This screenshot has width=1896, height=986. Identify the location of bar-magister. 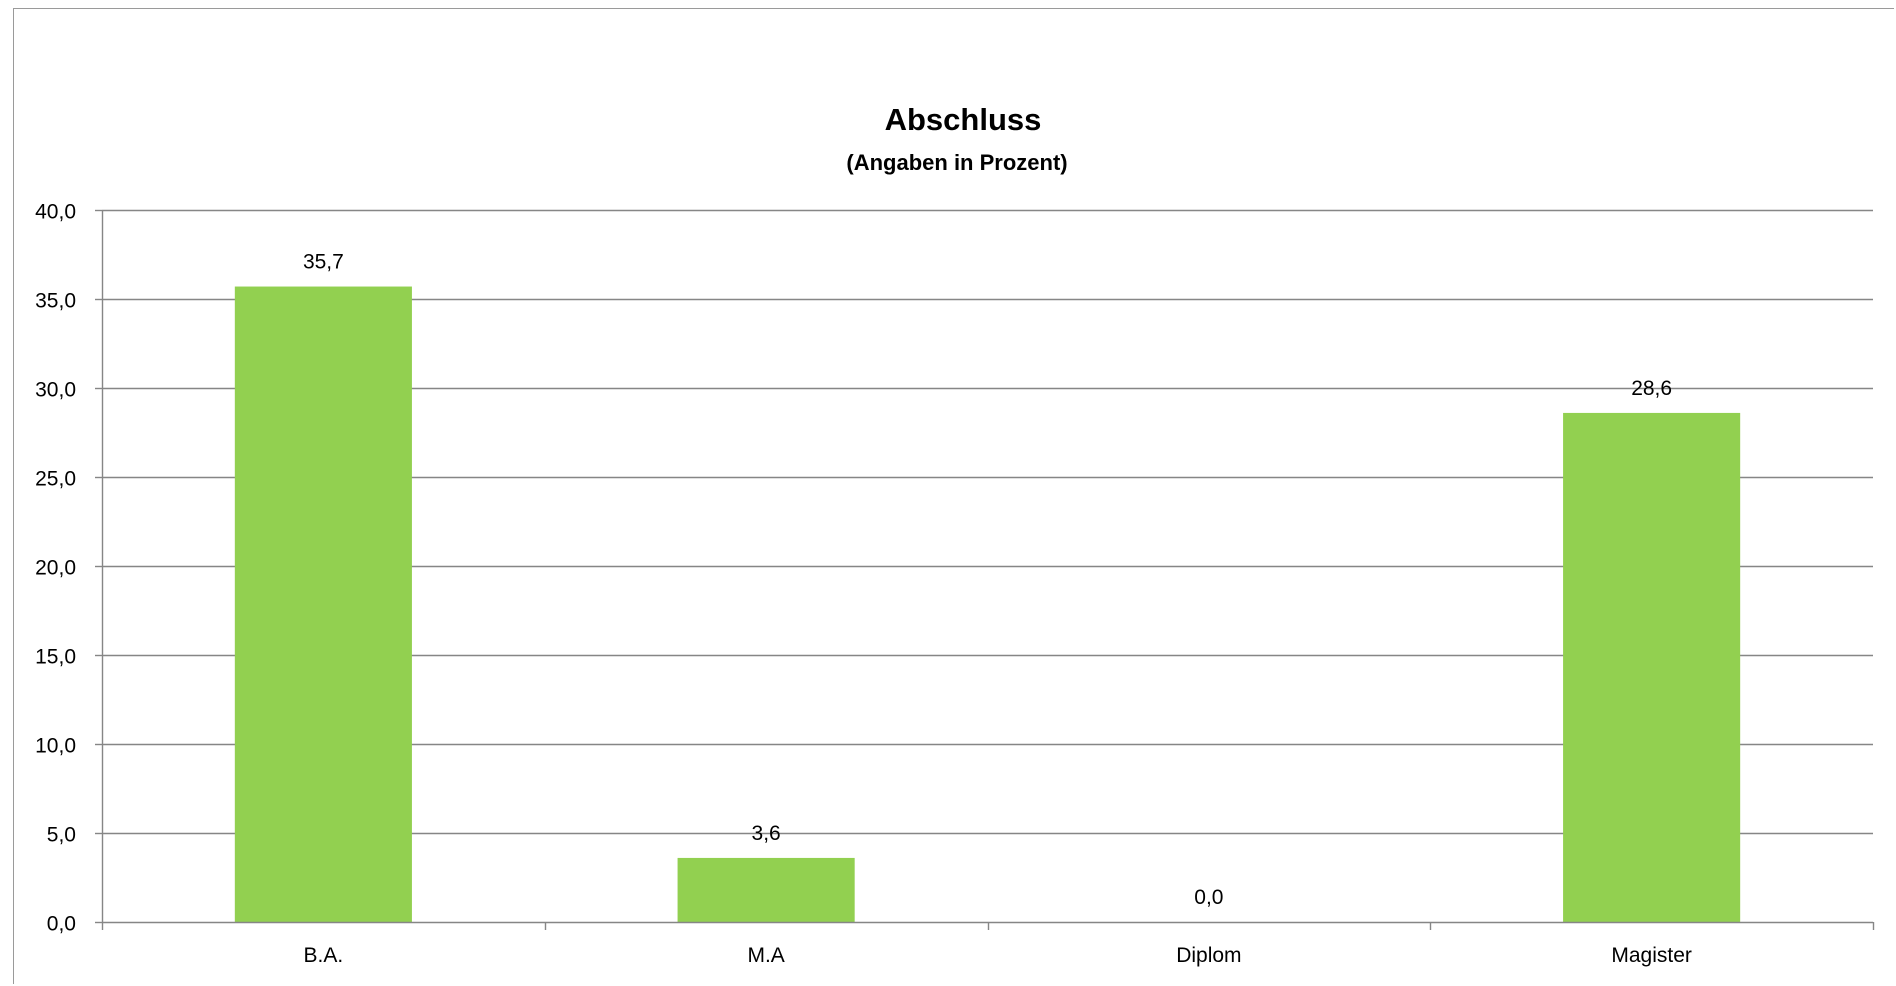
(1652, 667).